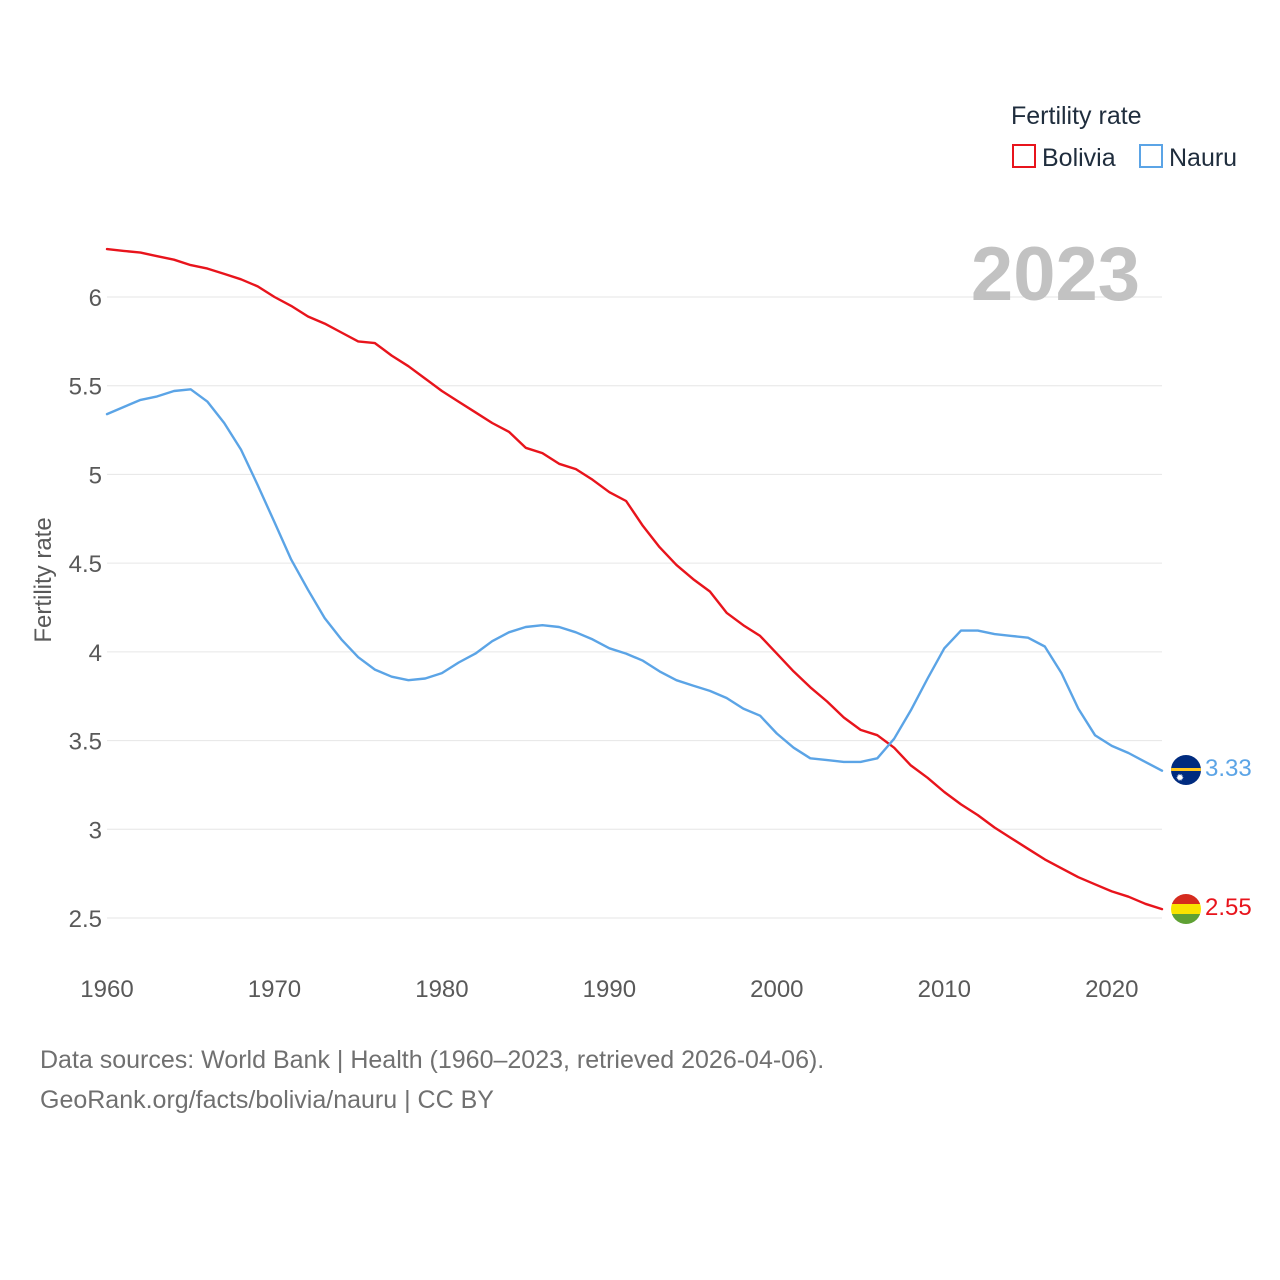 The height and width of the screenshot is (1280, 1280). I want to click on legend-swatch-nauru, so click(1151, 156).